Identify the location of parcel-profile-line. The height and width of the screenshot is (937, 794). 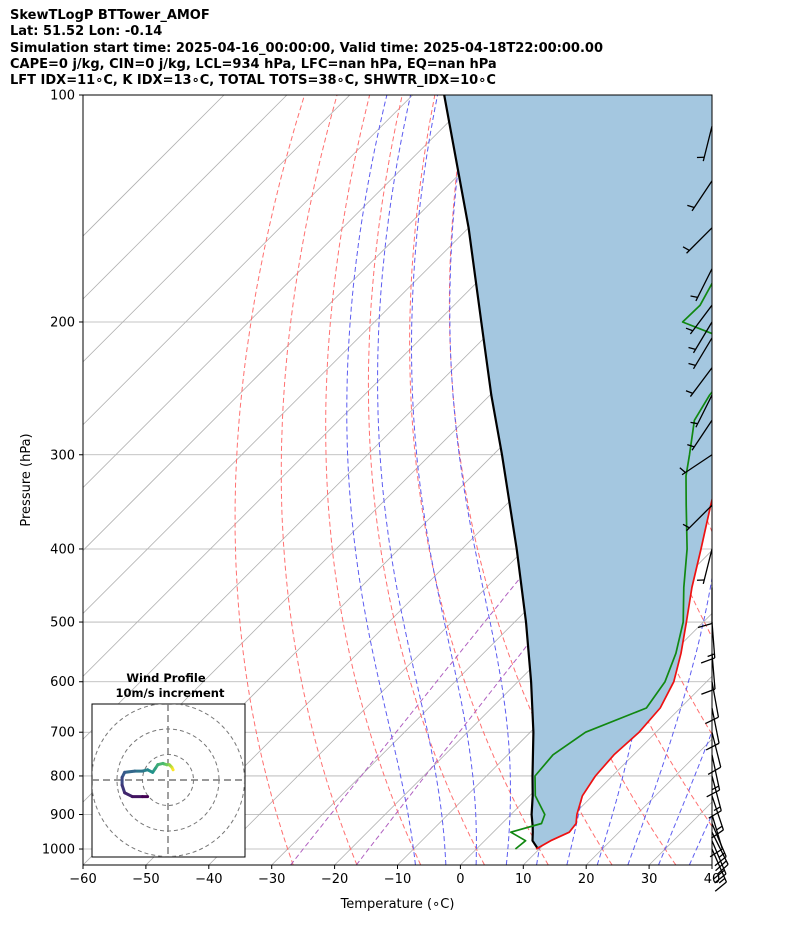
(491, 472).